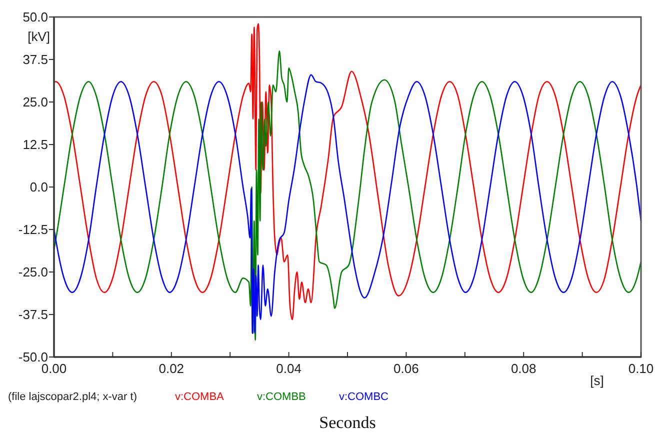 The image size is (655, 434). I want to click on text: v:COMBB, so click(281, 397).